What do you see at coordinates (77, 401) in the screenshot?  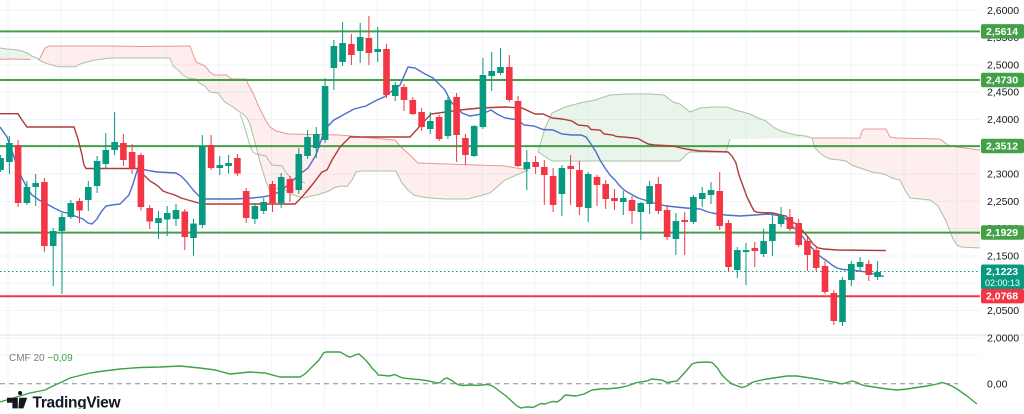 I see `svg-text: TradingView` at bounding box center [77, 401].